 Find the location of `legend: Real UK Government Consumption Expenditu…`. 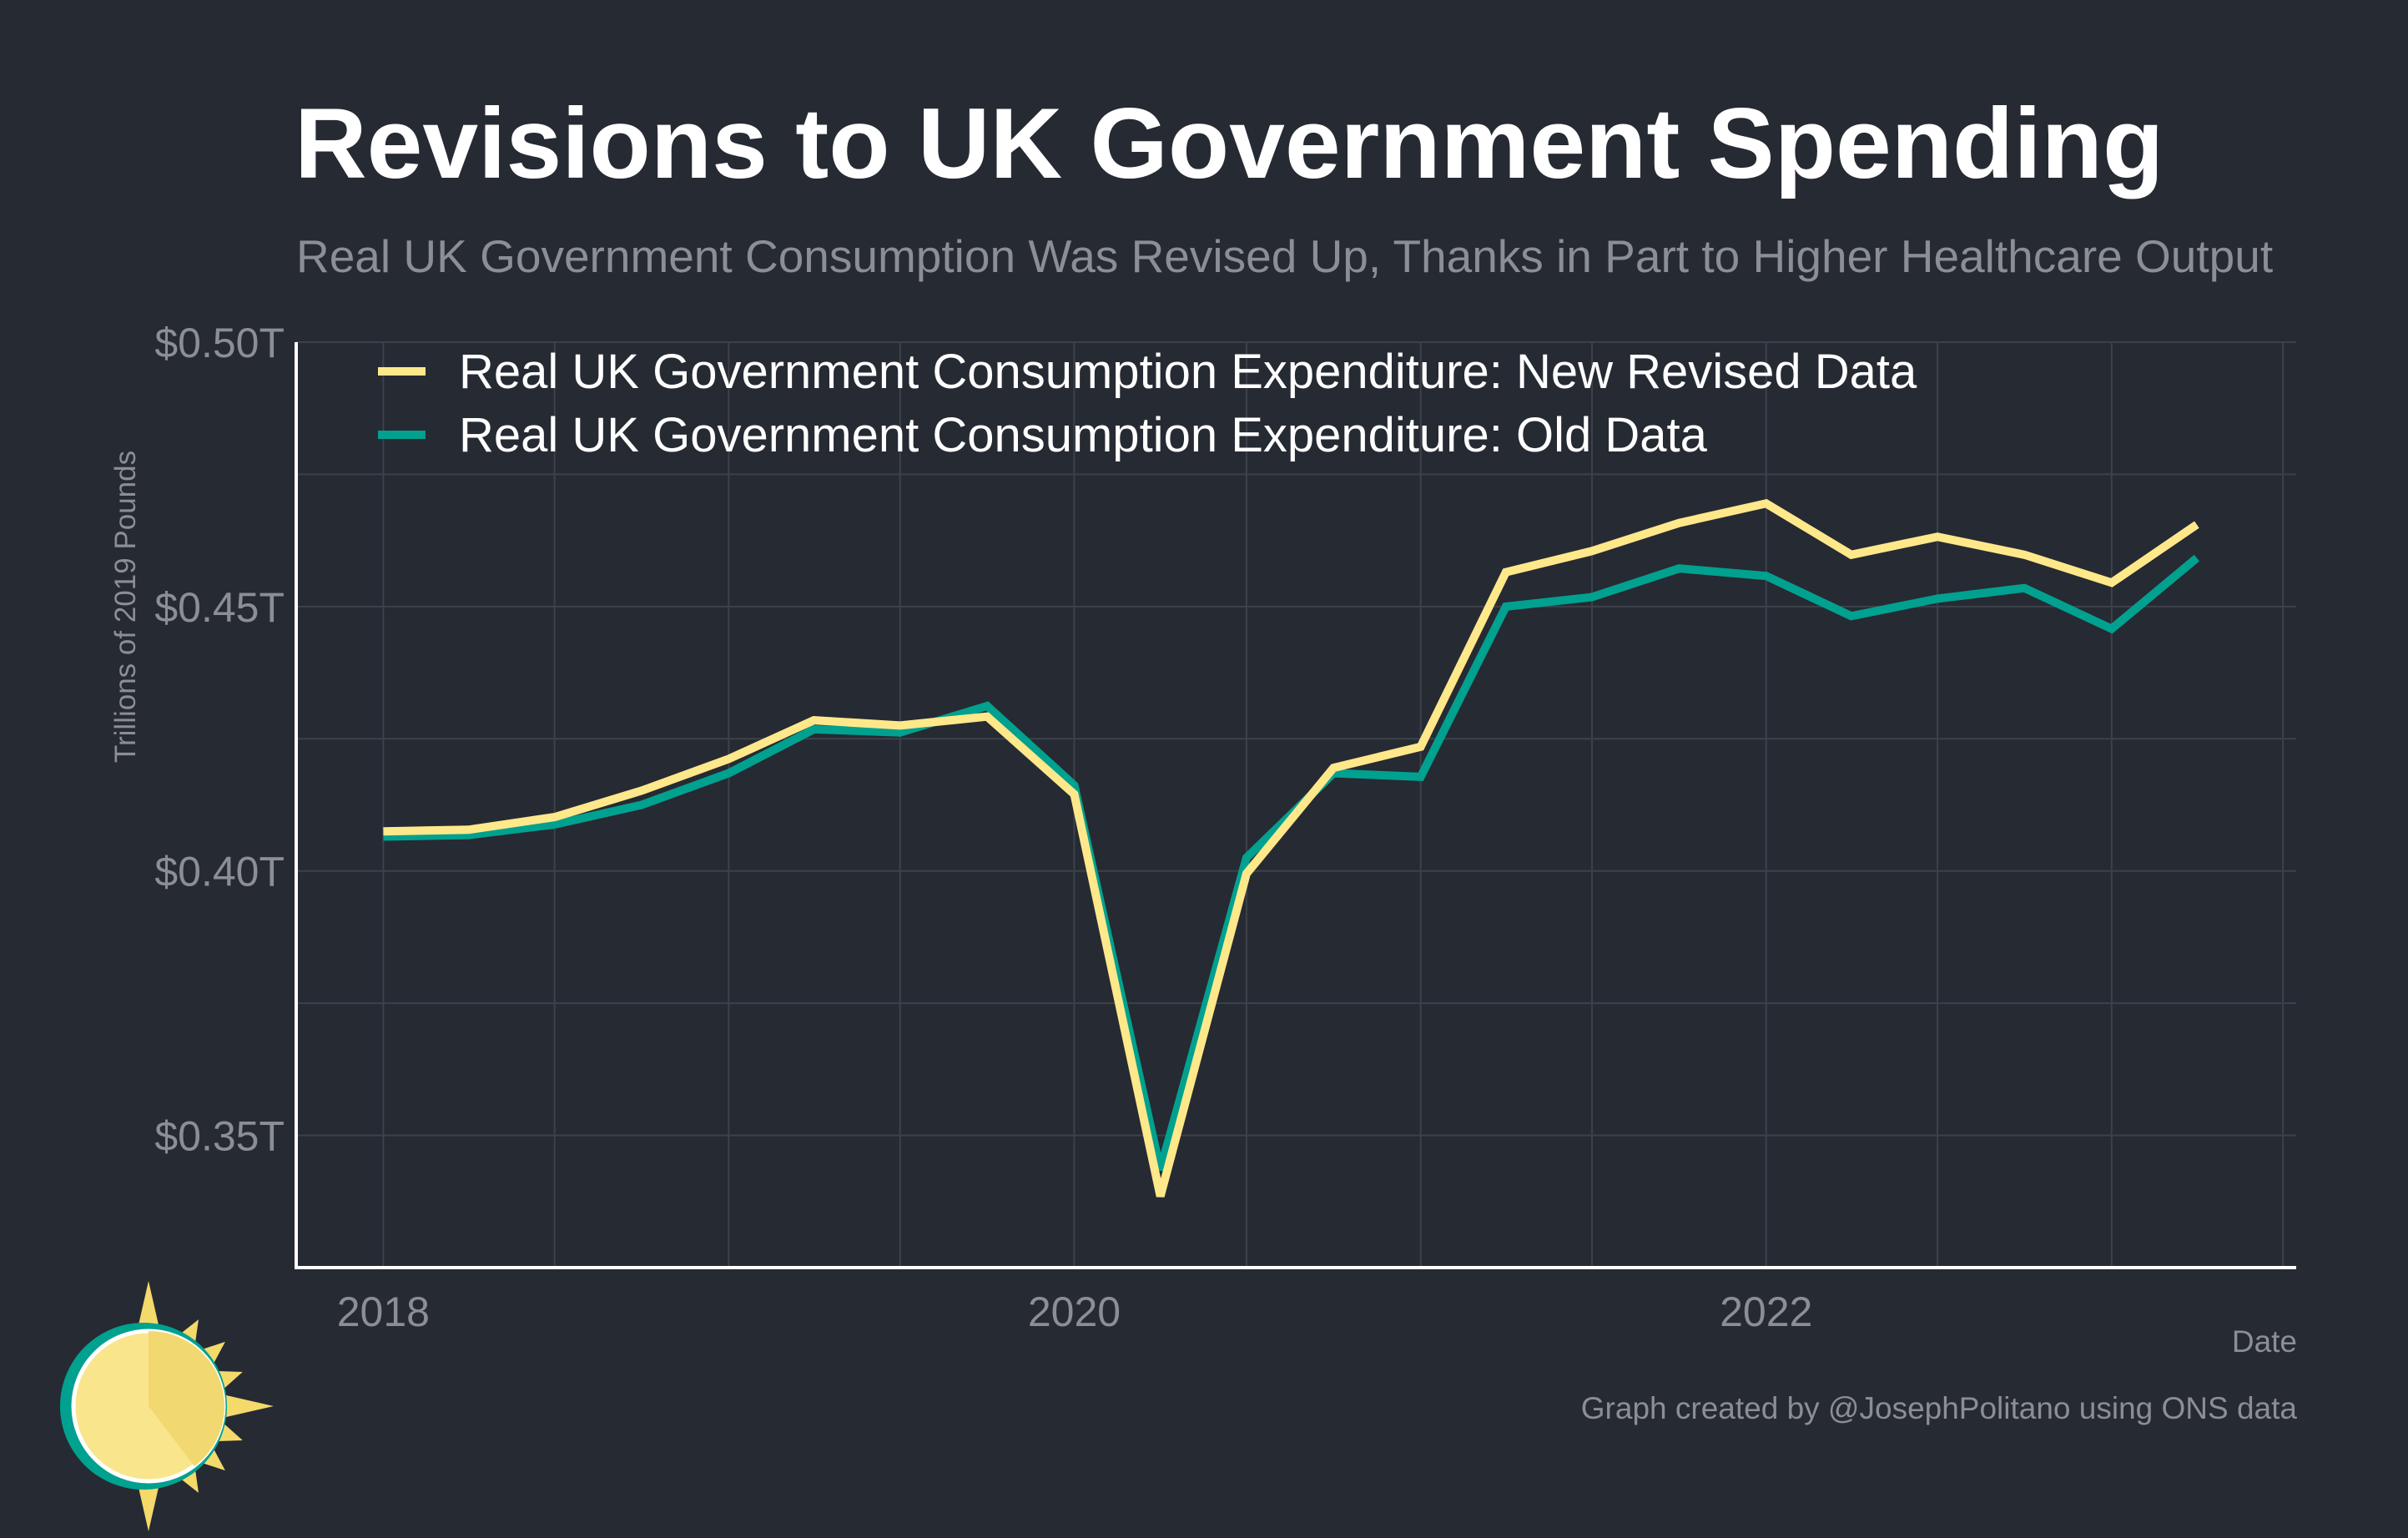

legend: Real UK Government Consumption Expenditu… is located at coordinates (1147, 403).